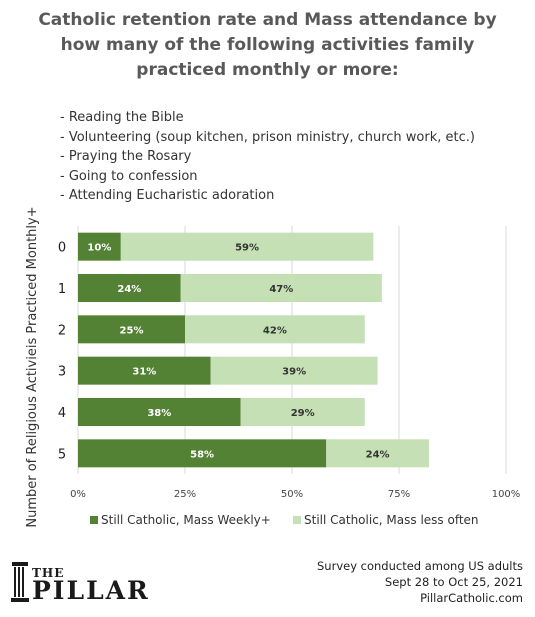 The width and height of the screenshot is (535, 617). I want to click on data-label: 42%, so click(275, 330).